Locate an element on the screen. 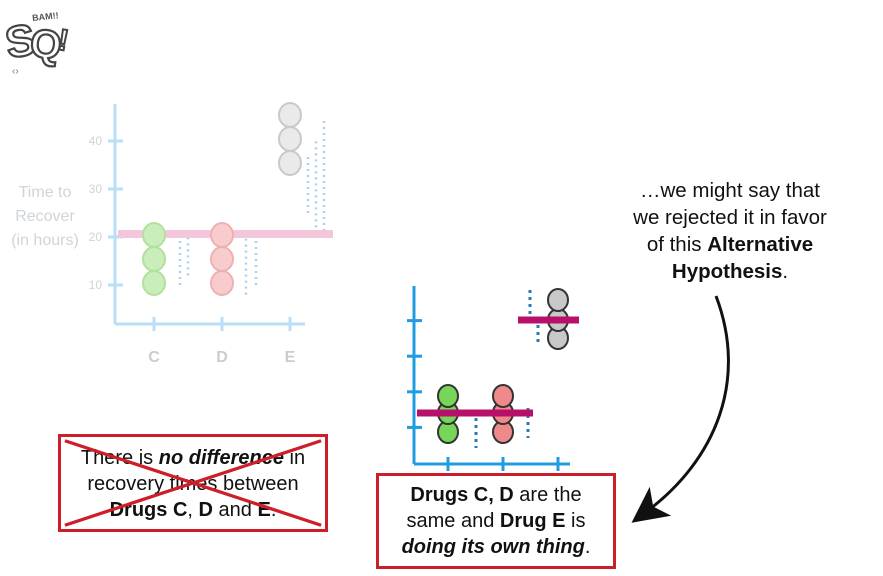  left-x-labels: C D E is located at coordinates (221, 357).